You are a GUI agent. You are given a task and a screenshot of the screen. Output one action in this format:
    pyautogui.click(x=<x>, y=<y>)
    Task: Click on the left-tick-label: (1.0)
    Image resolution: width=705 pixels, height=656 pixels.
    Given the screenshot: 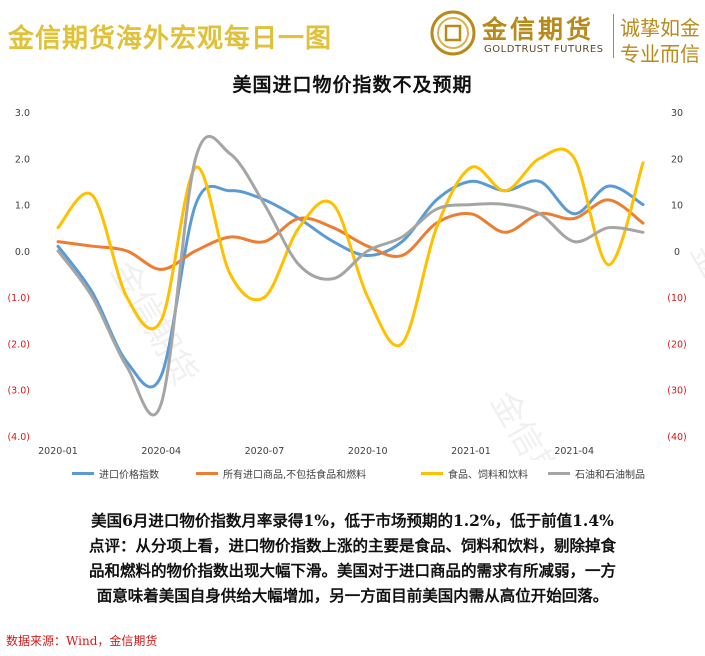 What is the action you would take?
    pyautogui.click(x=18, y=298)
    